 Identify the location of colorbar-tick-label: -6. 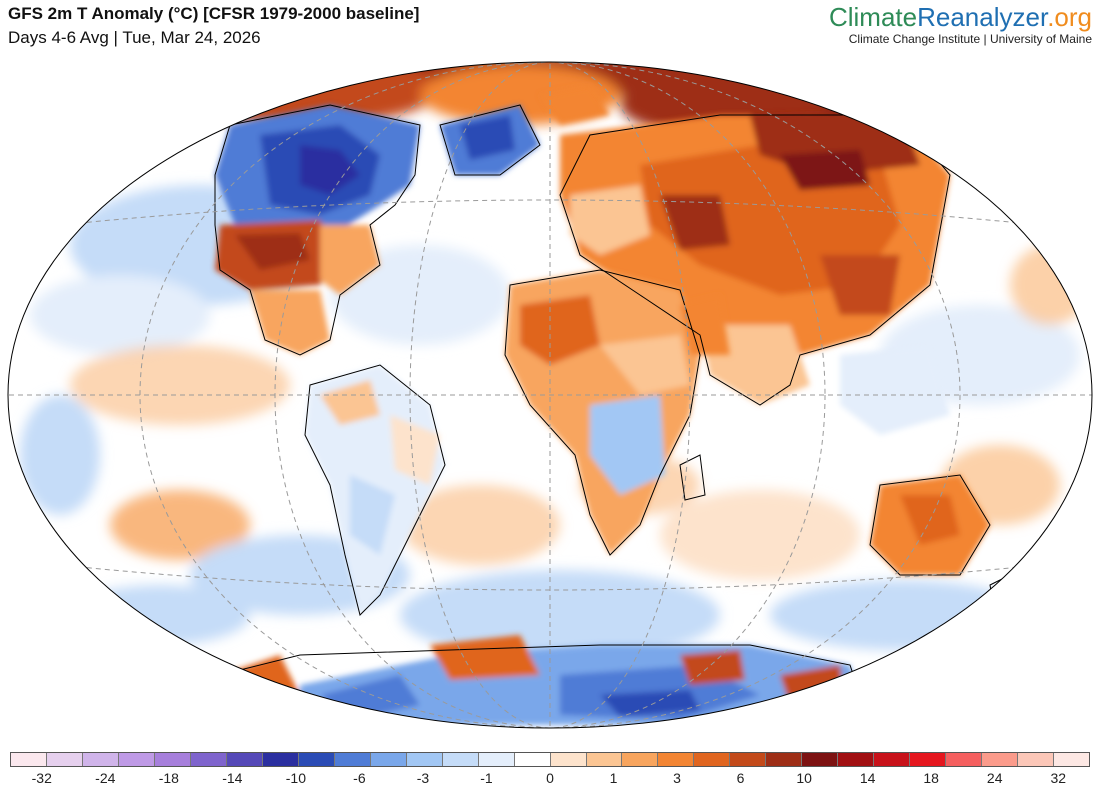
(359, 778).